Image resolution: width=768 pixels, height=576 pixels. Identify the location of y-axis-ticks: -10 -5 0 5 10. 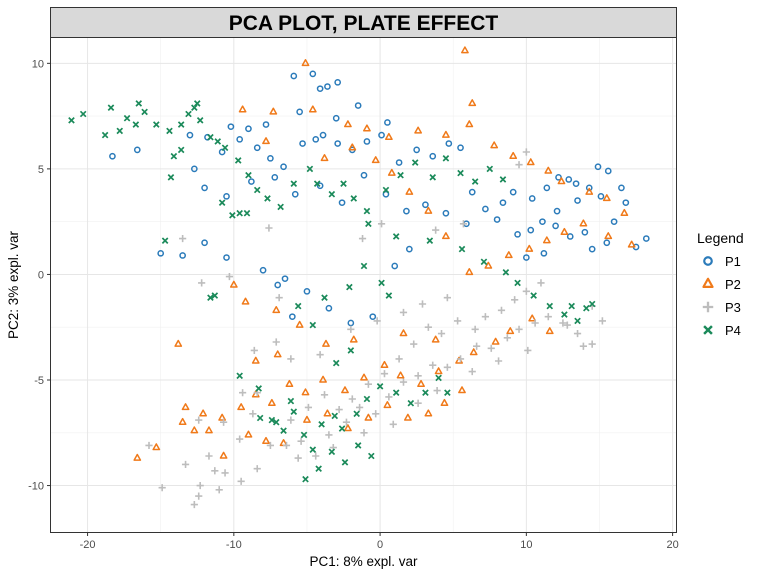
(39, 275).